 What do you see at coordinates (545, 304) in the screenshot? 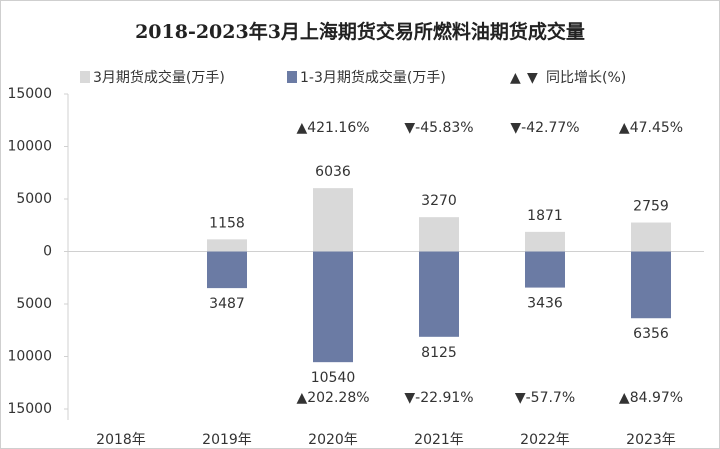
I see `data-label: 3436` at bounding box center [545, 304].